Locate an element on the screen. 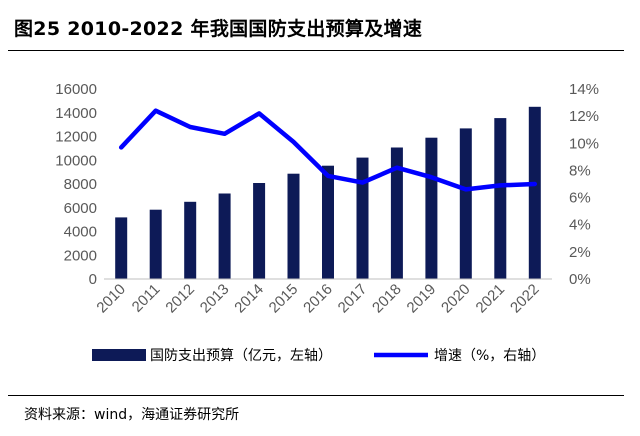 The height and width of the screenshot is (436, 640). bar-2013 is located at coordinates (224, 236).